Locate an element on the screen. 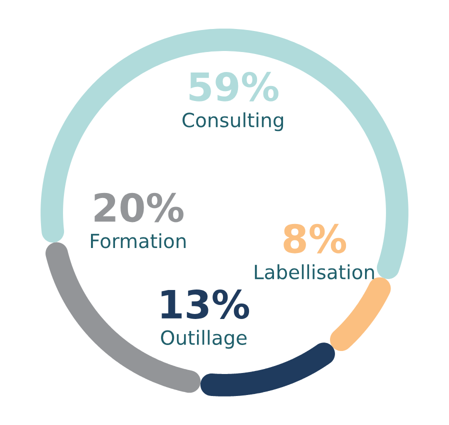 This screenshot has width=449, height=425. data-label: 20% is located at coordinates (139, 207).